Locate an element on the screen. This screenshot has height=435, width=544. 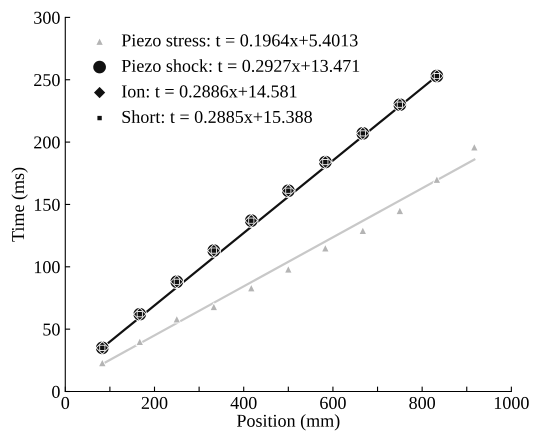
y-tick-label: 250 is located at coordinates (47, 80).